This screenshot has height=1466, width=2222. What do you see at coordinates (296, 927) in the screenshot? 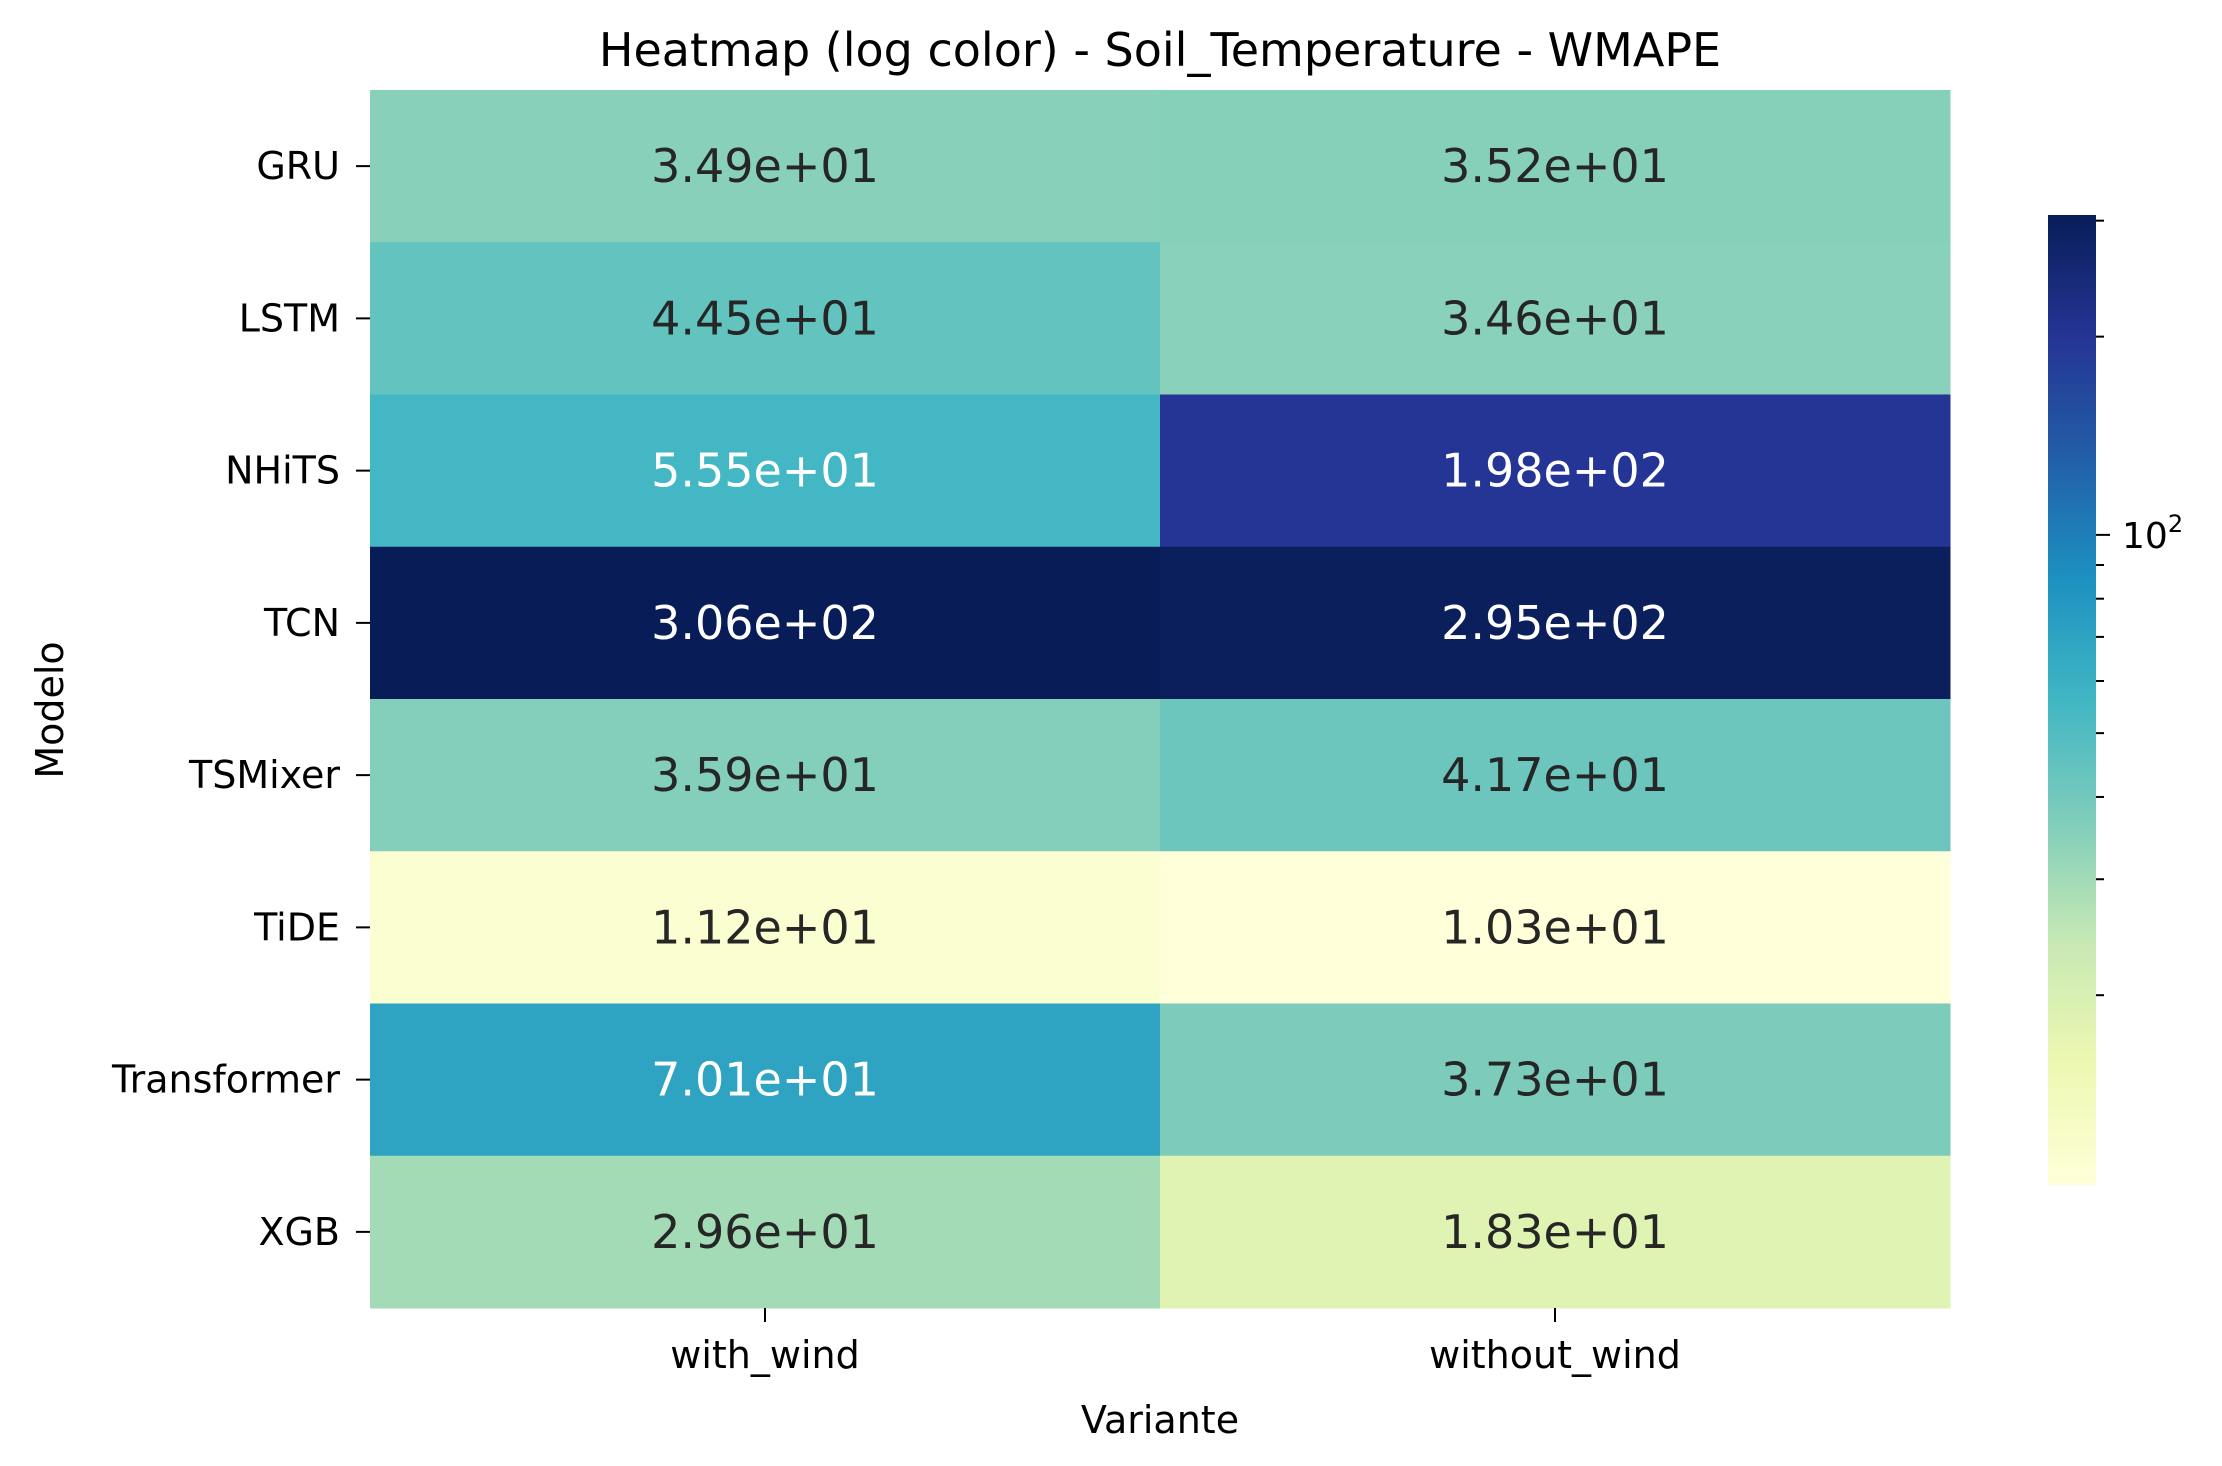
I see `y-tick-label: TiDE` at bounding box center [296, 927].